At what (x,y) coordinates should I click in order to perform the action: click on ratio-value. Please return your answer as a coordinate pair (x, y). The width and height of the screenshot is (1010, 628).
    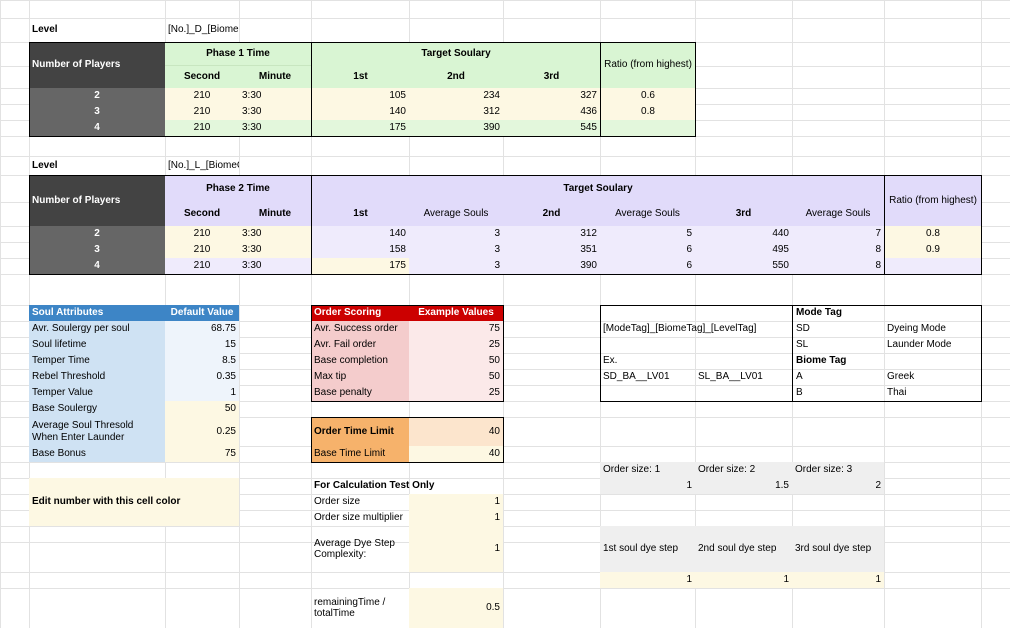
    Looking at the image, I should click on (932, 266).